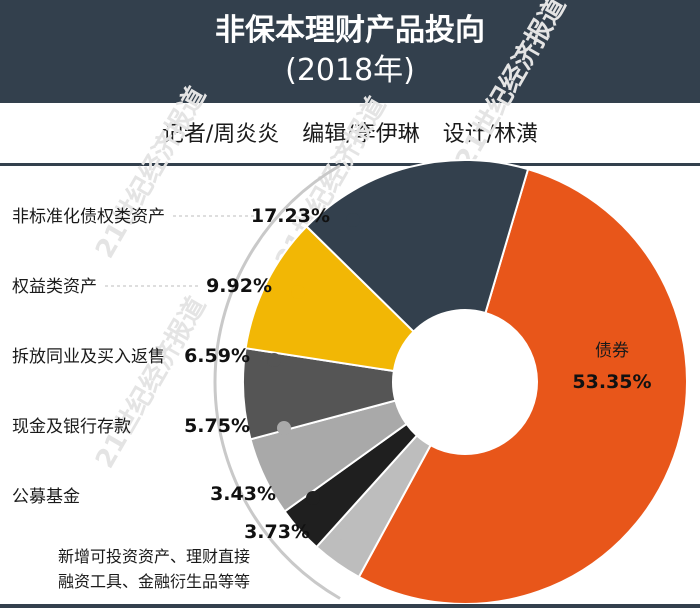  Describe the element at coordinates (54, 287) in the screenshot. I see `slice-label: 权益类资产` at that location.